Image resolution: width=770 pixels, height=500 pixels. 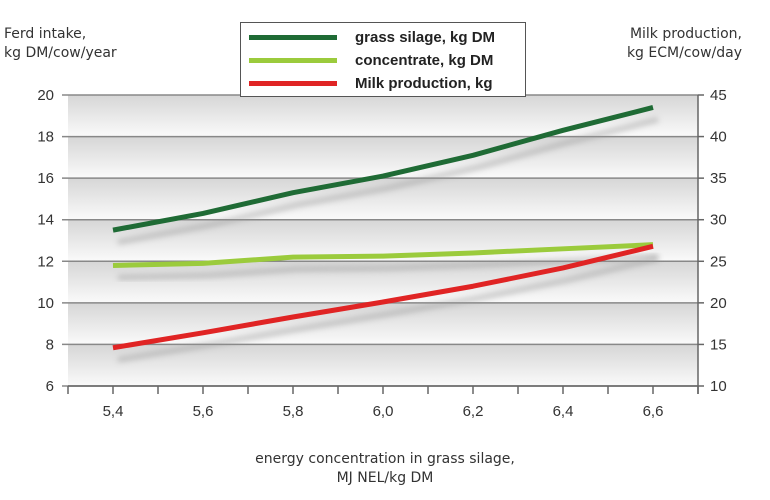 I want to click on right-tick-label: 10, so click(x=718, y=386).